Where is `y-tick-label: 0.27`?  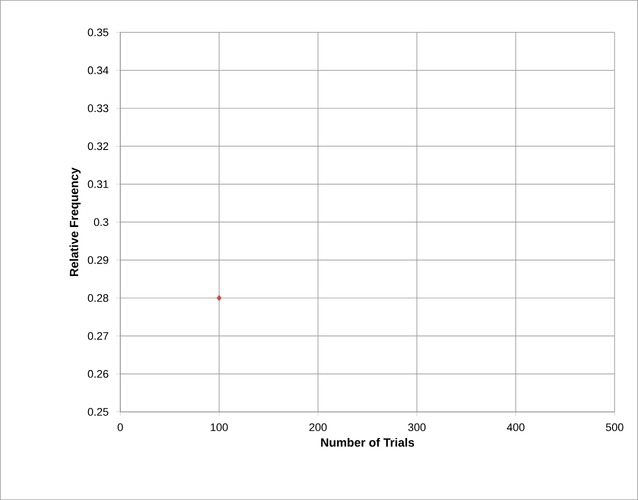 y-tick-label: 0.27 is located at coordinates (98, 336).